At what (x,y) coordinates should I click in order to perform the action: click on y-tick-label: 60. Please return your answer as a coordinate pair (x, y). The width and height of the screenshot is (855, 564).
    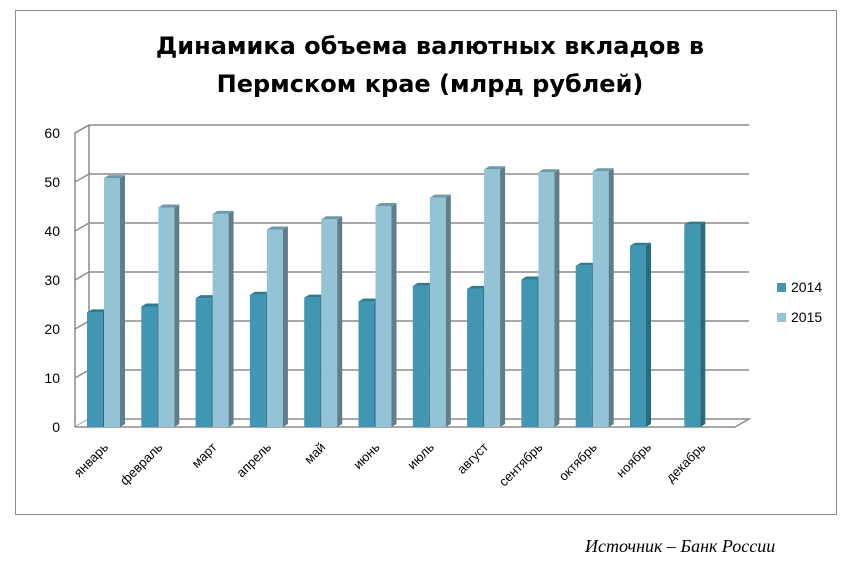
    Looking at the image, I should click on (52, 133).